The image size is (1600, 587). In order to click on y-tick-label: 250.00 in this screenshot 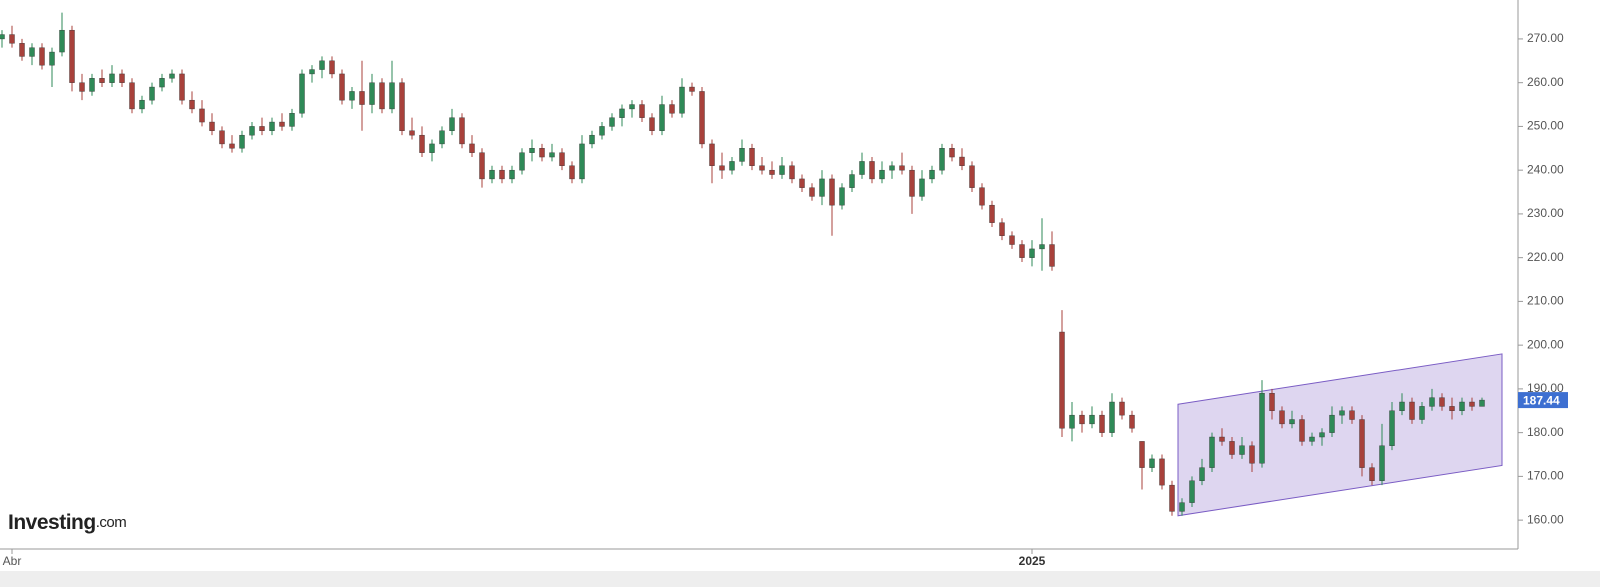, I will do `click(1545, 126)`.